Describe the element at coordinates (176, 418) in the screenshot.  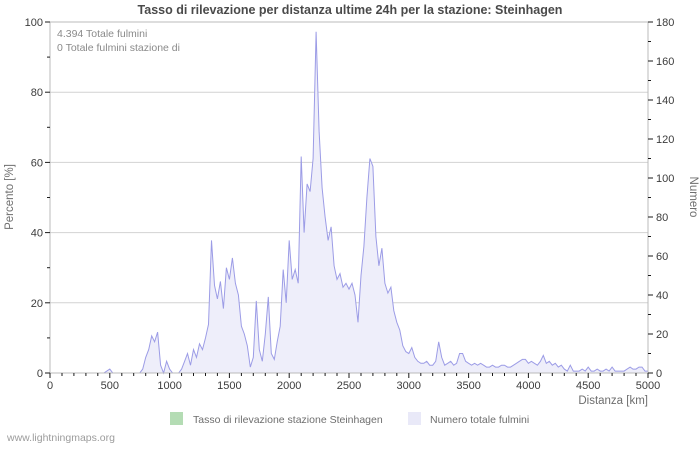
I see `legend-swatch-detection-rate` at that location.